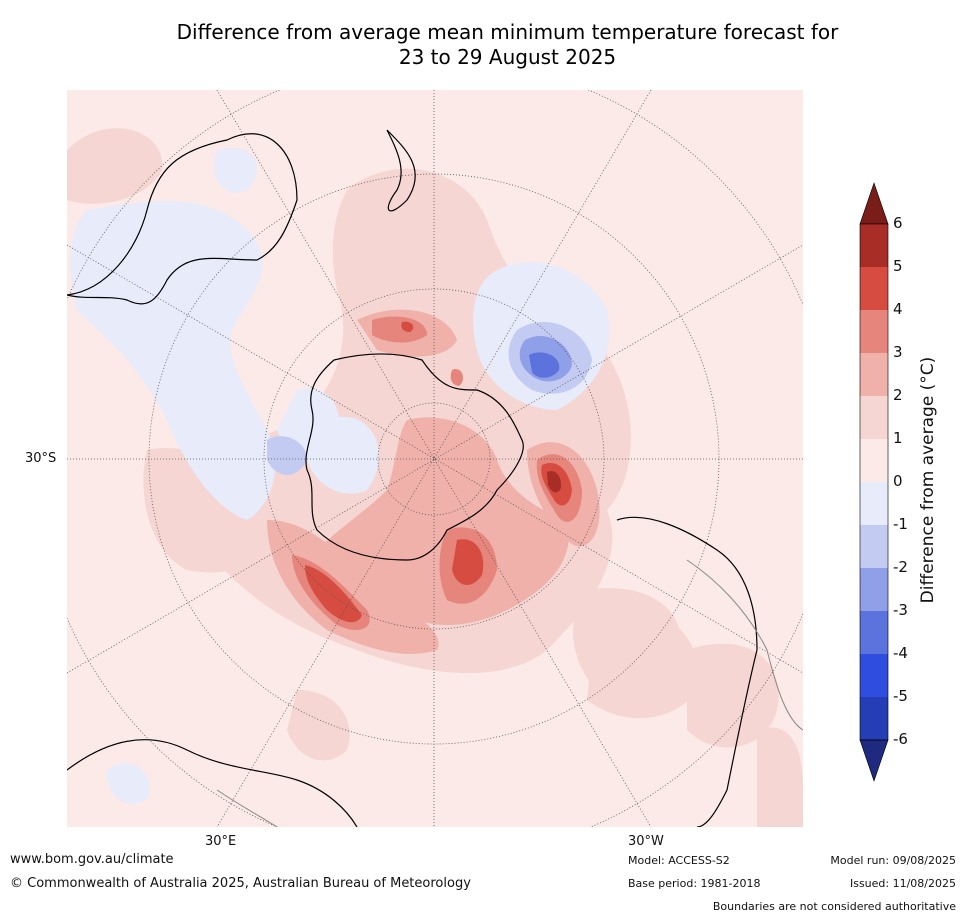 Image resolution: width=965 pixels, height=919 pixels. What do you see at coordinates (212, 783) in the screenshot?
I see `africa-coast` at bounding box center [212, 783].